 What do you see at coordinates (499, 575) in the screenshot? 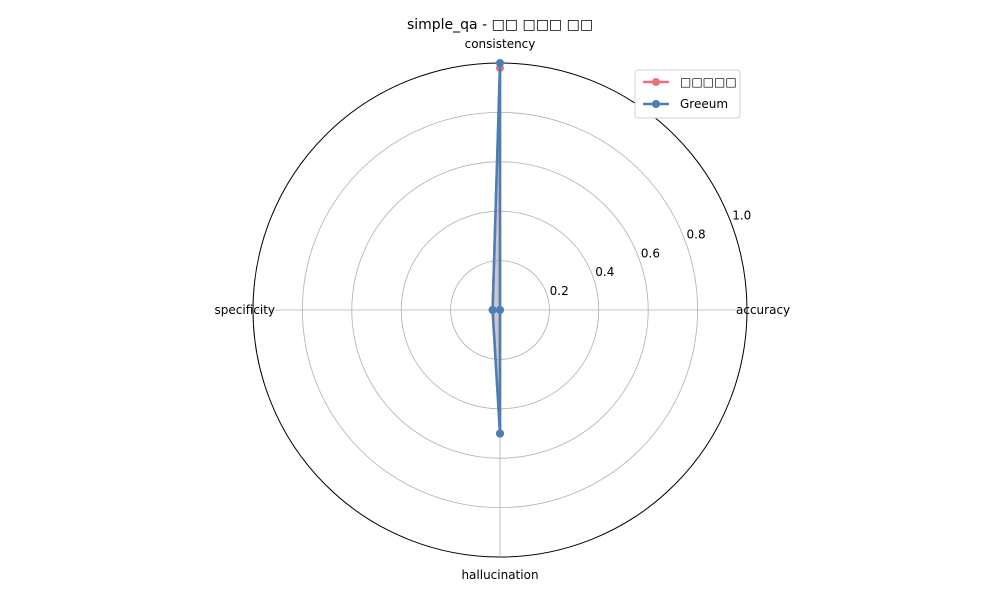
I see `axis-label-hallucination: hallucination` at bounding box center [499, 575].